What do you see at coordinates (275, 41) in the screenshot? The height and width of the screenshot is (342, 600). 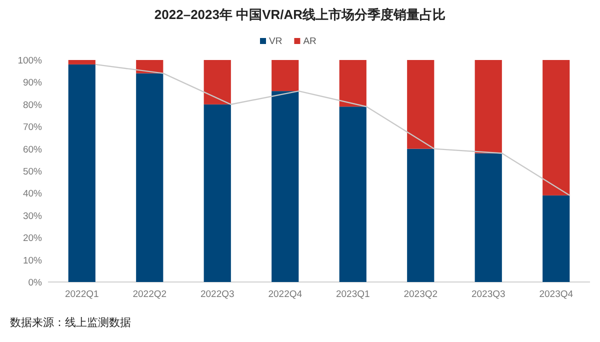 I see `legend-label: VR` at bounding box center [275, 41].